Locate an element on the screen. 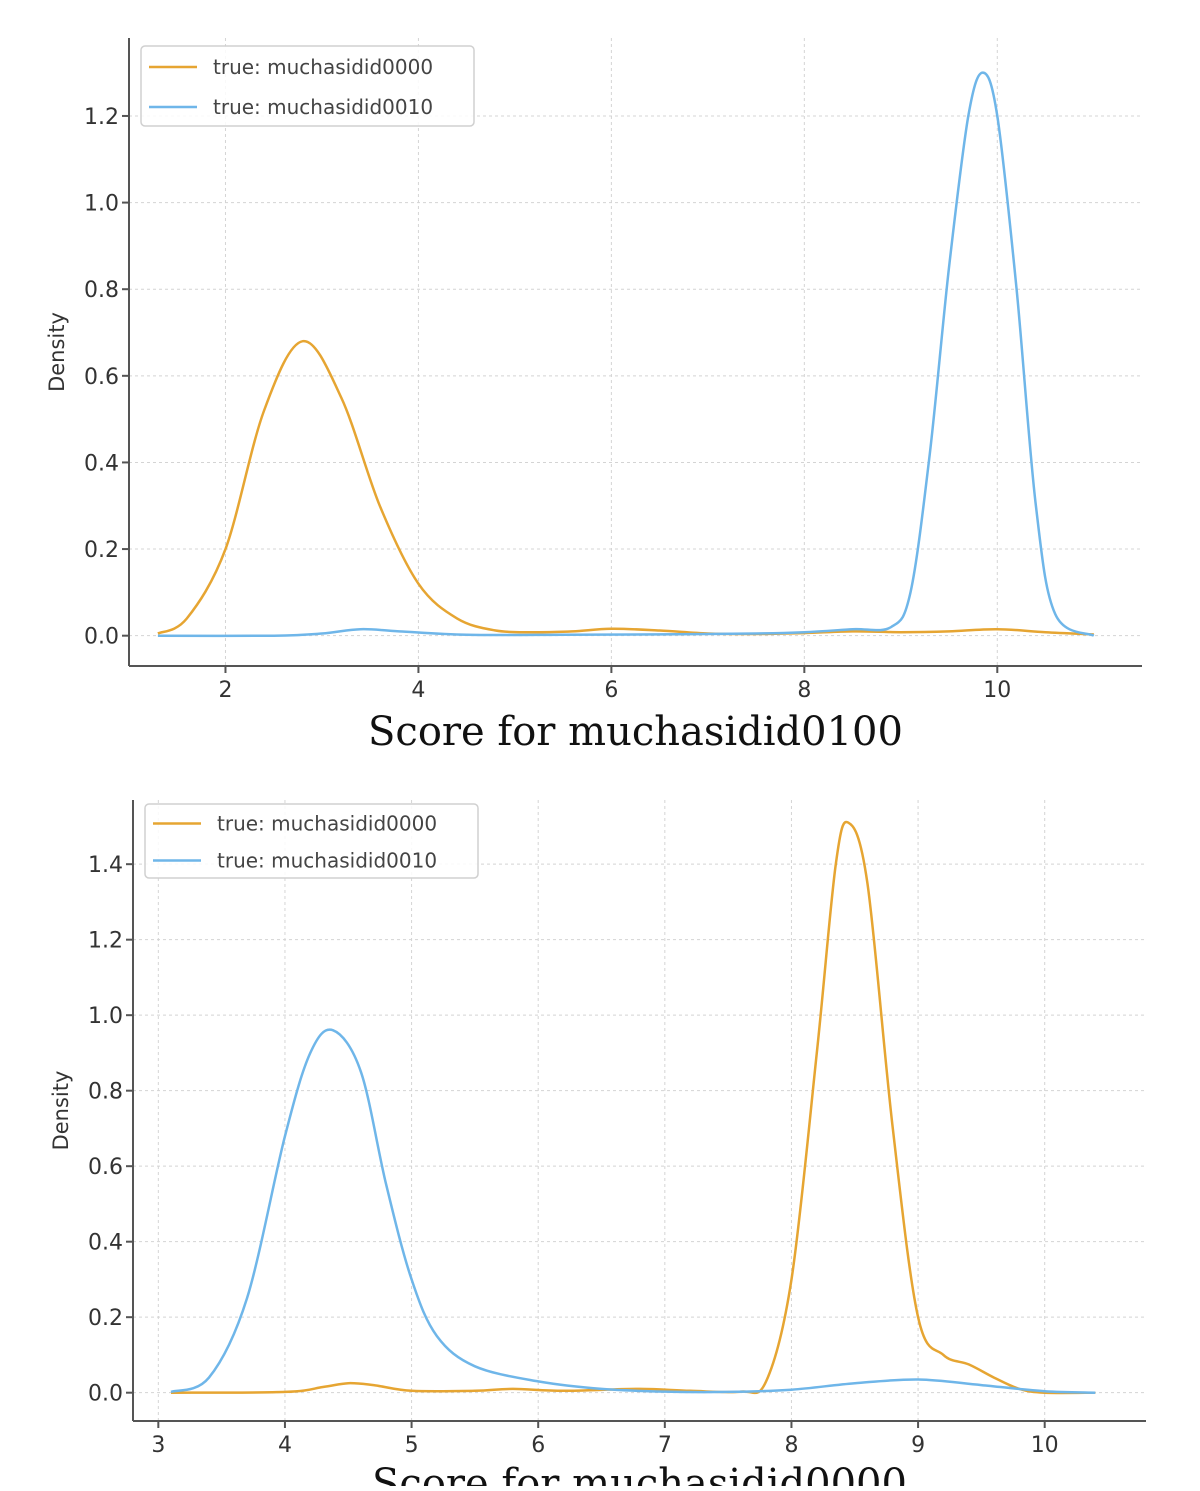 This screenshot has width=1200, height=1491. x-tick-label: 2 is located at coordinates (225, 690).